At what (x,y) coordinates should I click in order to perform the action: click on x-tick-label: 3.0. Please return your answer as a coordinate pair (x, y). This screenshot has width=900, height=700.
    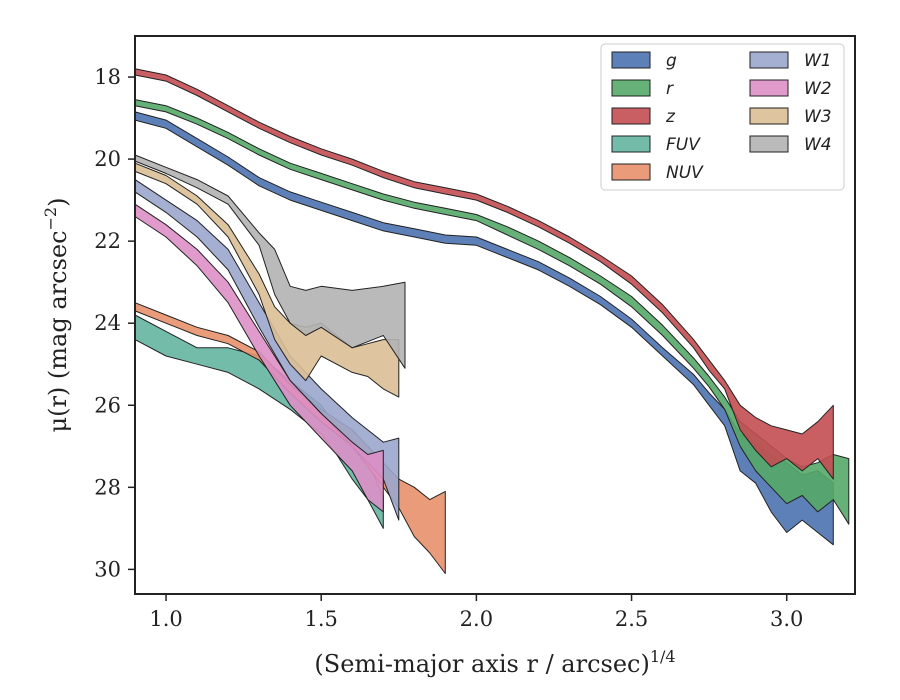
    Looking at the image, I should click on (786, 619).